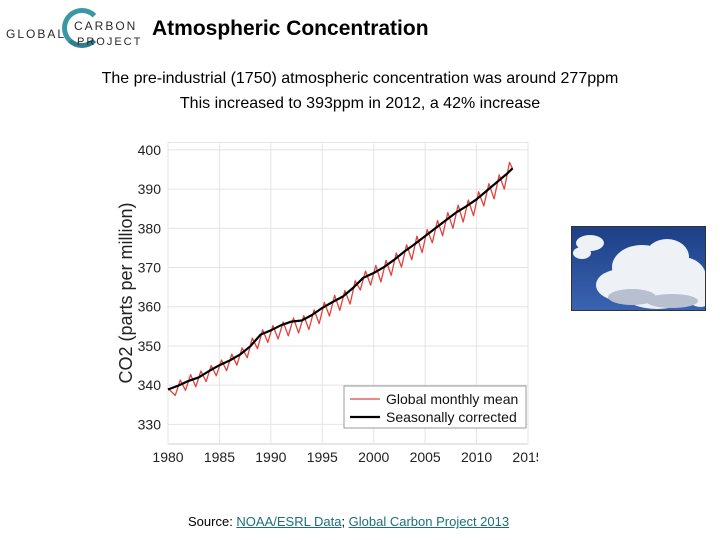 This screenshot has width=720, height=540. I want to click on x-tick-label-2010: 2010, so click(476, 456).